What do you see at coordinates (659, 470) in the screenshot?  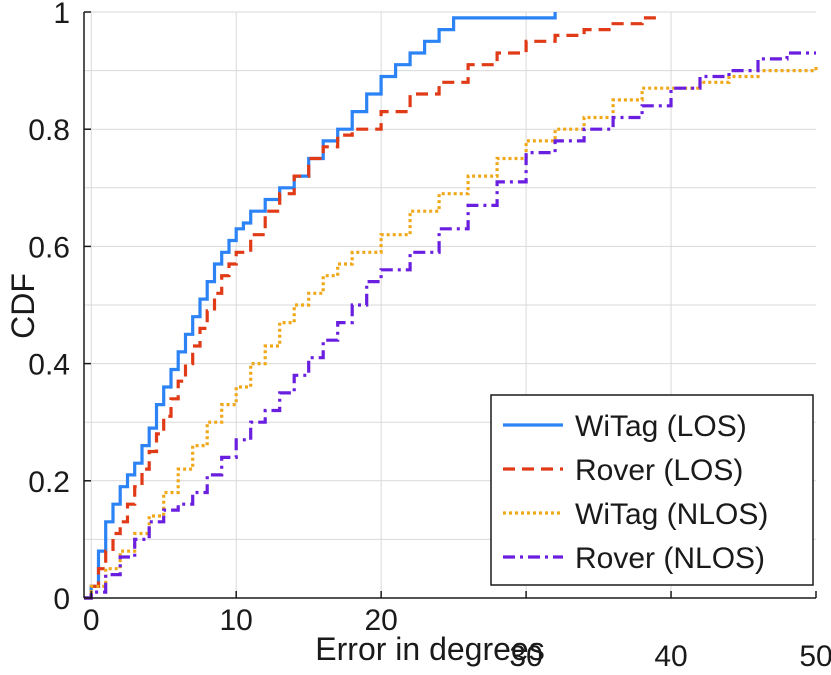 I see `legend-label-1: Rover (LOS)` at bounding box center [659, 470].